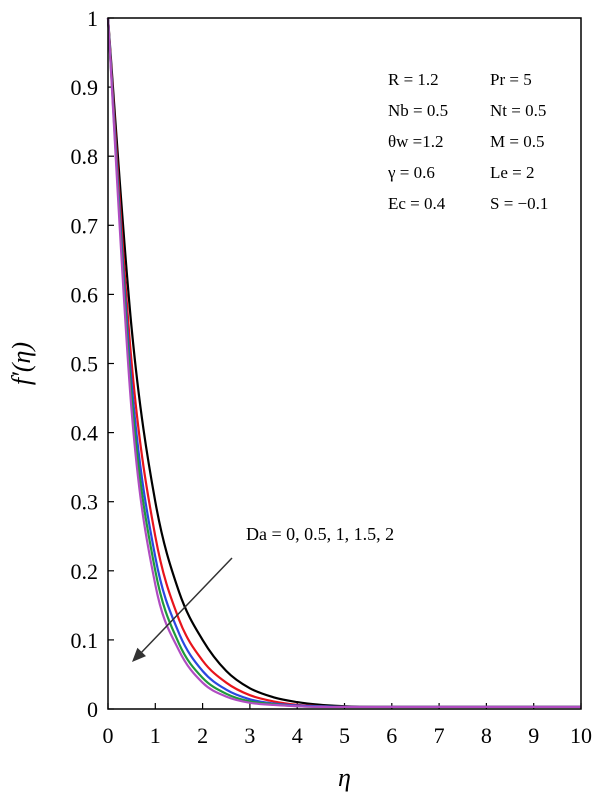 The width and height of the screenshot is (600, 798). What do you see at coordinates (155, 735) in the screenshot?
I see `x-tick-label: 1` at bounding box center [155, 735].